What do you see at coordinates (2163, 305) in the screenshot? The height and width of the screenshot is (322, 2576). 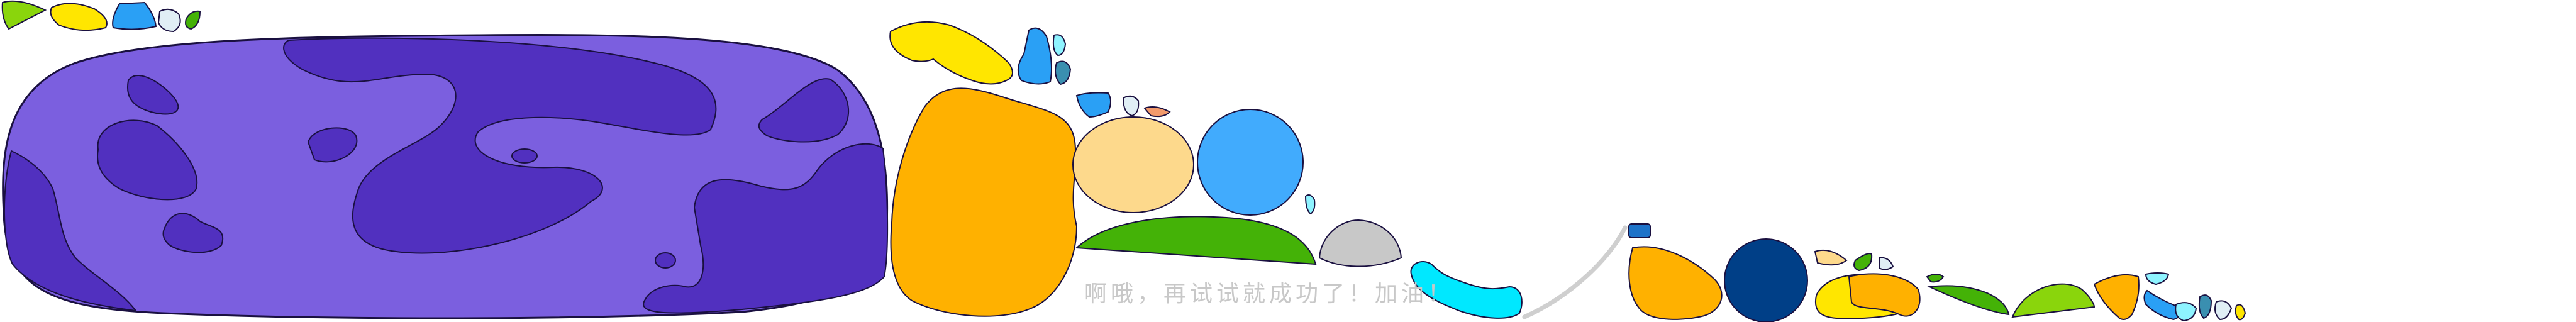 I see `blue-curl` at bounding box center [2163, 305].